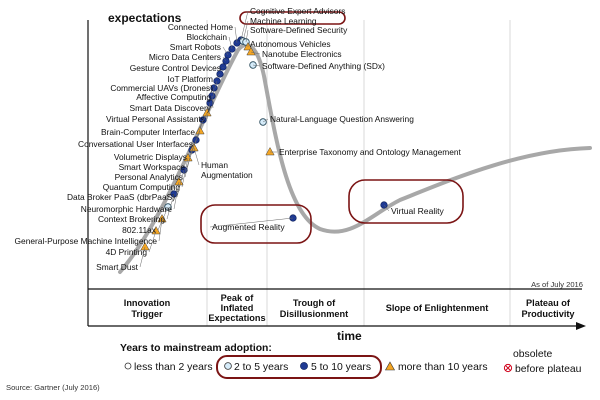 Image resolution: width=600 pixels, height=400 pixels. Describe the element at coordinates (156, 230) in the screenshot. I see `triangle-marker-4d-printing` at that location.